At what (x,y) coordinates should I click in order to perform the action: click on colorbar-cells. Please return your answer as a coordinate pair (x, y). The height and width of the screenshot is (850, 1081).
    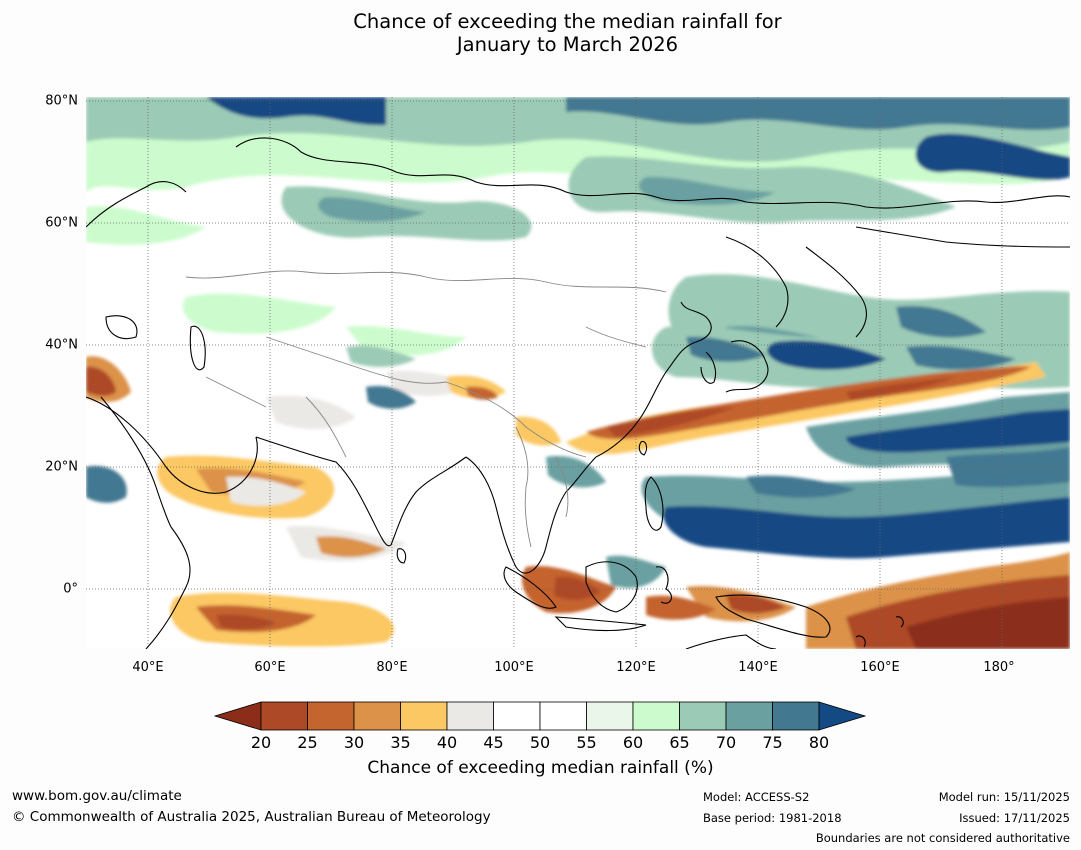
    Looking at the image, I should click on (540, 716).